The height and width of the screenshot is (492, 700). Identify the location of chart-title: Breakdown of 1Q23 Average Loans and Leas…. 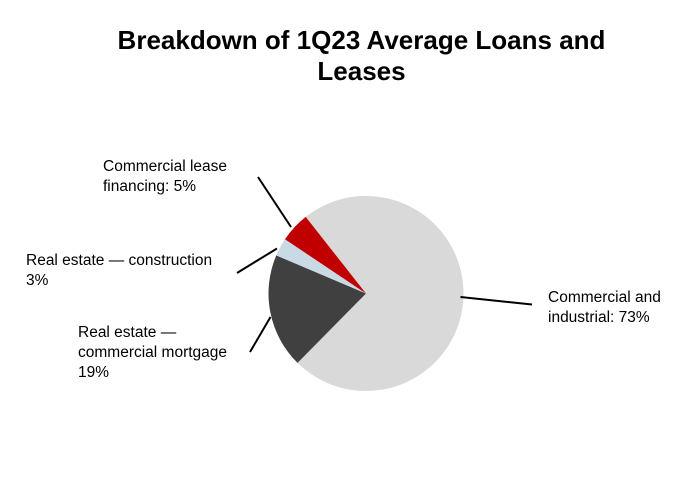
(361, 55).